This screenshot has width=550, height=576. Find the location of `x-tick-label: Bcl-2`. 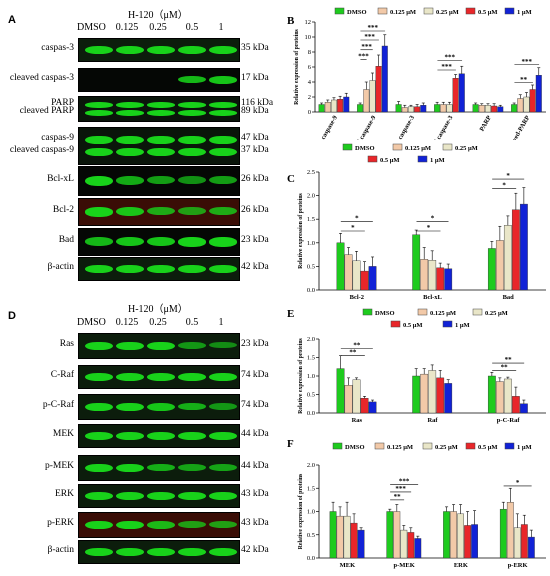

x-tick-label: Bcl-2 is located at coordinates (357, 297).